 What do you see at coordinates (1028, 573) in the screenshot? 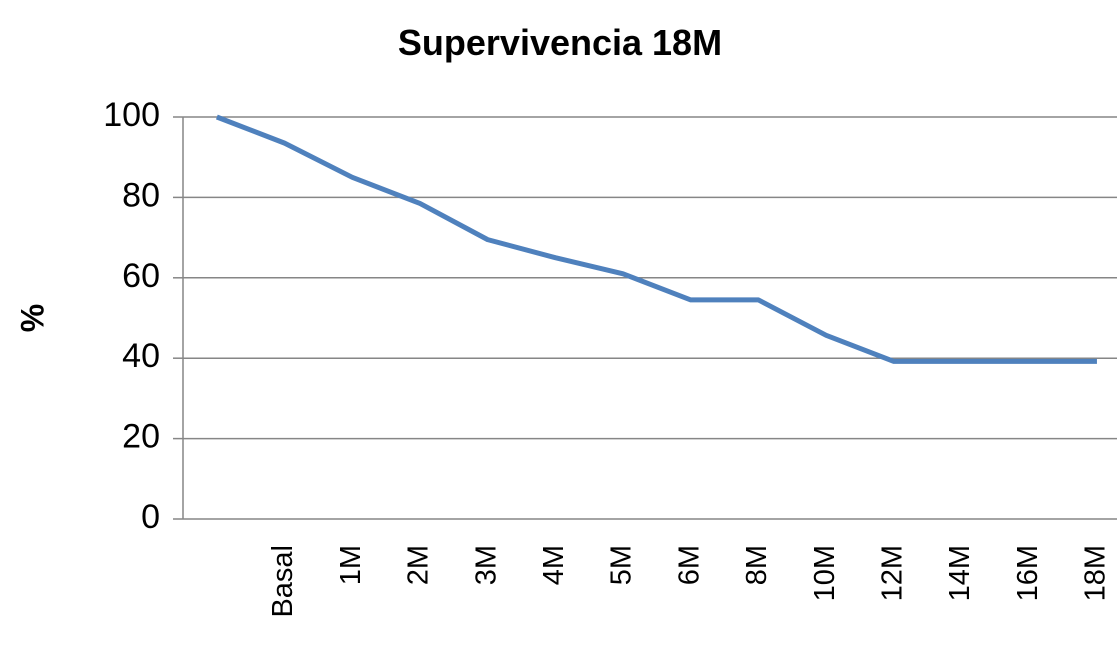
I see `x-tick-label: 16M` at bounding box center [1028, 573].